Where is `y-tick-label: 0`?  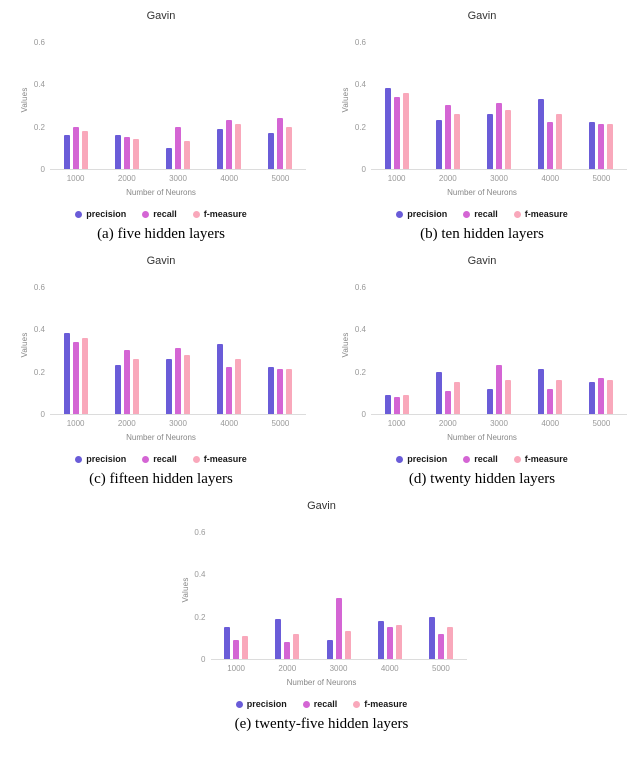
y-tick-label: 0 is located at coordinates (363, 169).